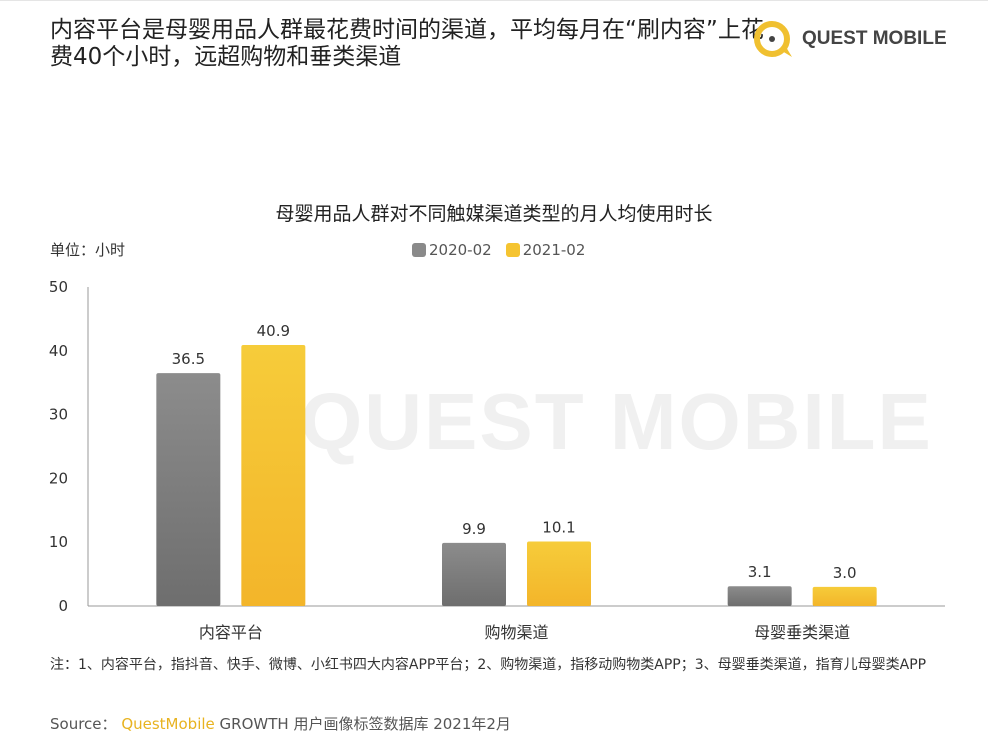  I want to click on data-label: 9.9, so click(474, 529).